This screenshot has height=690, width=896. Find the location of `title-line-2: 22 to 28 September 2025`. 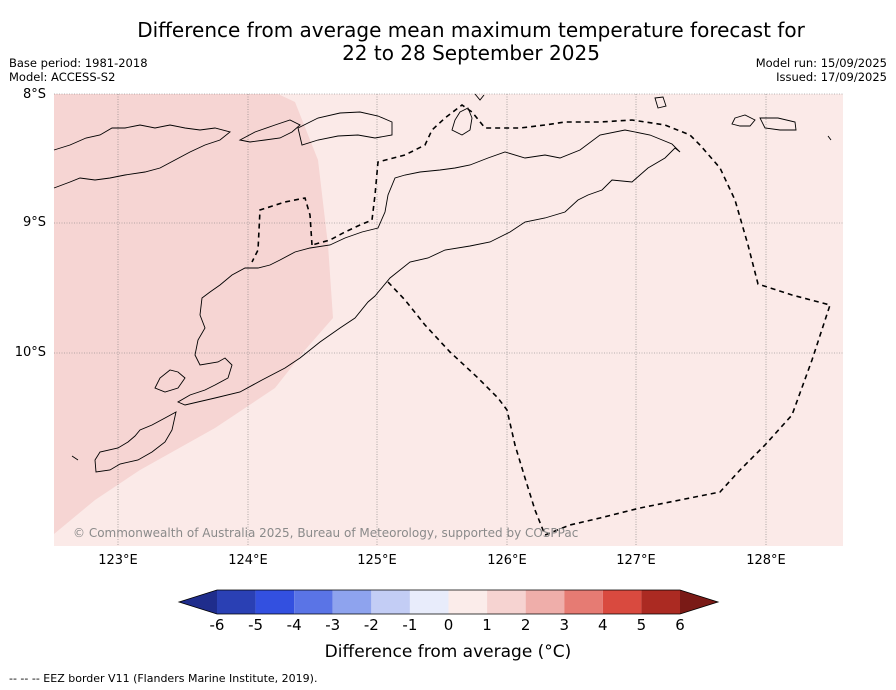

title-line-2: 22 to 28 September 2025 is located at coordinates (471, 53).